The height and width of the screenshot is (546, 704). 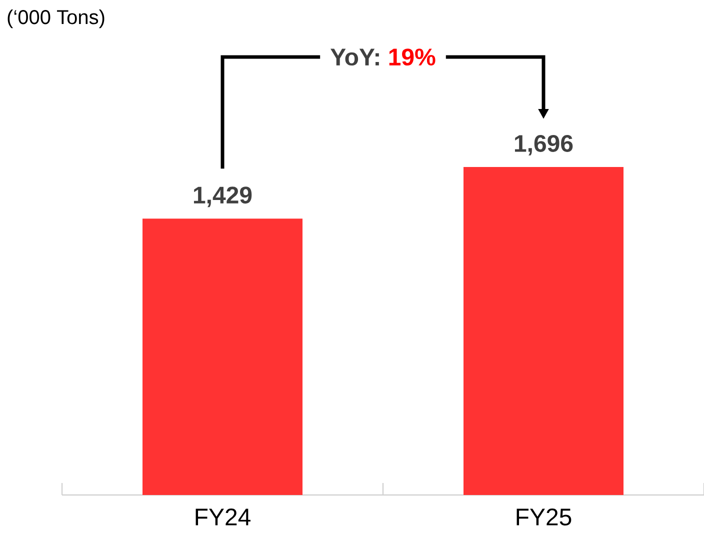 What do you see at coordinates (223, 517) in the screenshot?
I see `x-tick-label: FY24` at bounding box center [223, 517].